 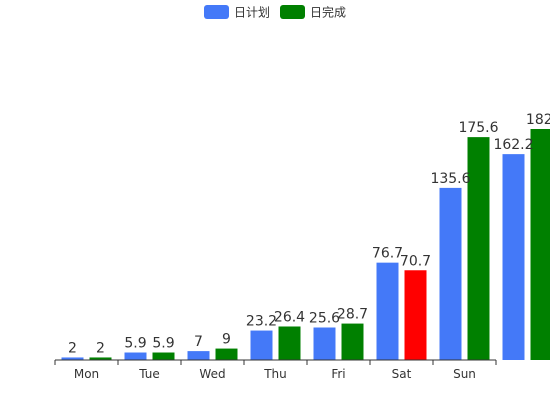 What do you see at coordinates (538, 120) in the screenshot?
I see `data-label-s1-7: 182.` at bounding box center [538, 120].